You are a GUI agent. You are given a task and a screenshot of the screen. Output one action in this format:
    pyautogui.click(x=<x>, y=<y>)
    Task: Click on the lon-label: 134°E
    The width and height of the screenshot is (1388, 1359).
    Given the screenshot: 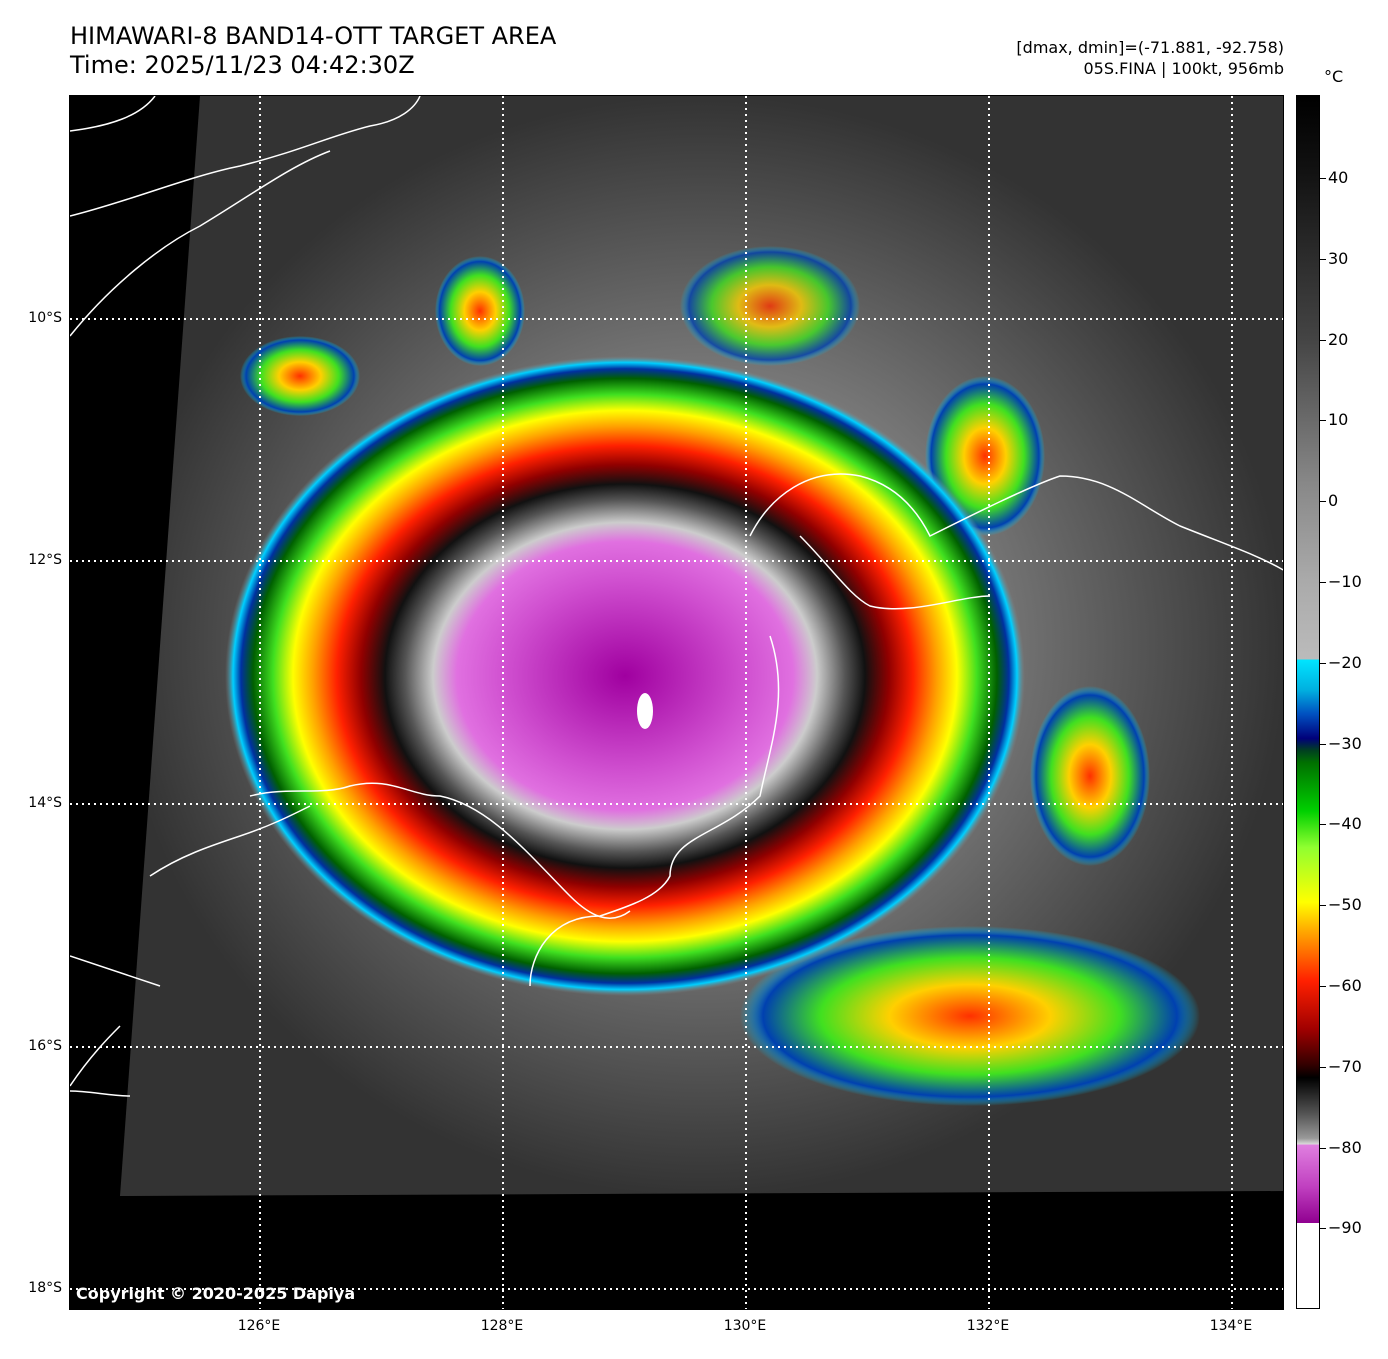 What is the action you would take?
    pyautogui.click(x=1231, y=1326)
    